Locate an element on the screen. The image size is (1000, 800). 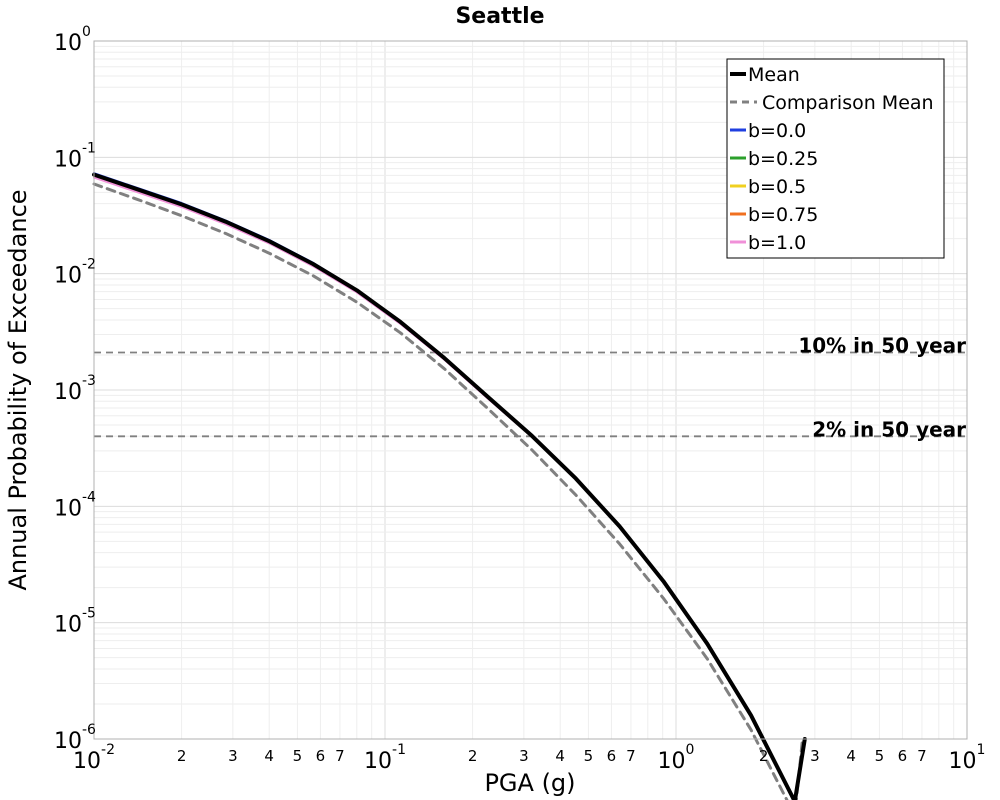
y-axis-label: Annual Probability of Exceedance is located at coordinates (18, 389).